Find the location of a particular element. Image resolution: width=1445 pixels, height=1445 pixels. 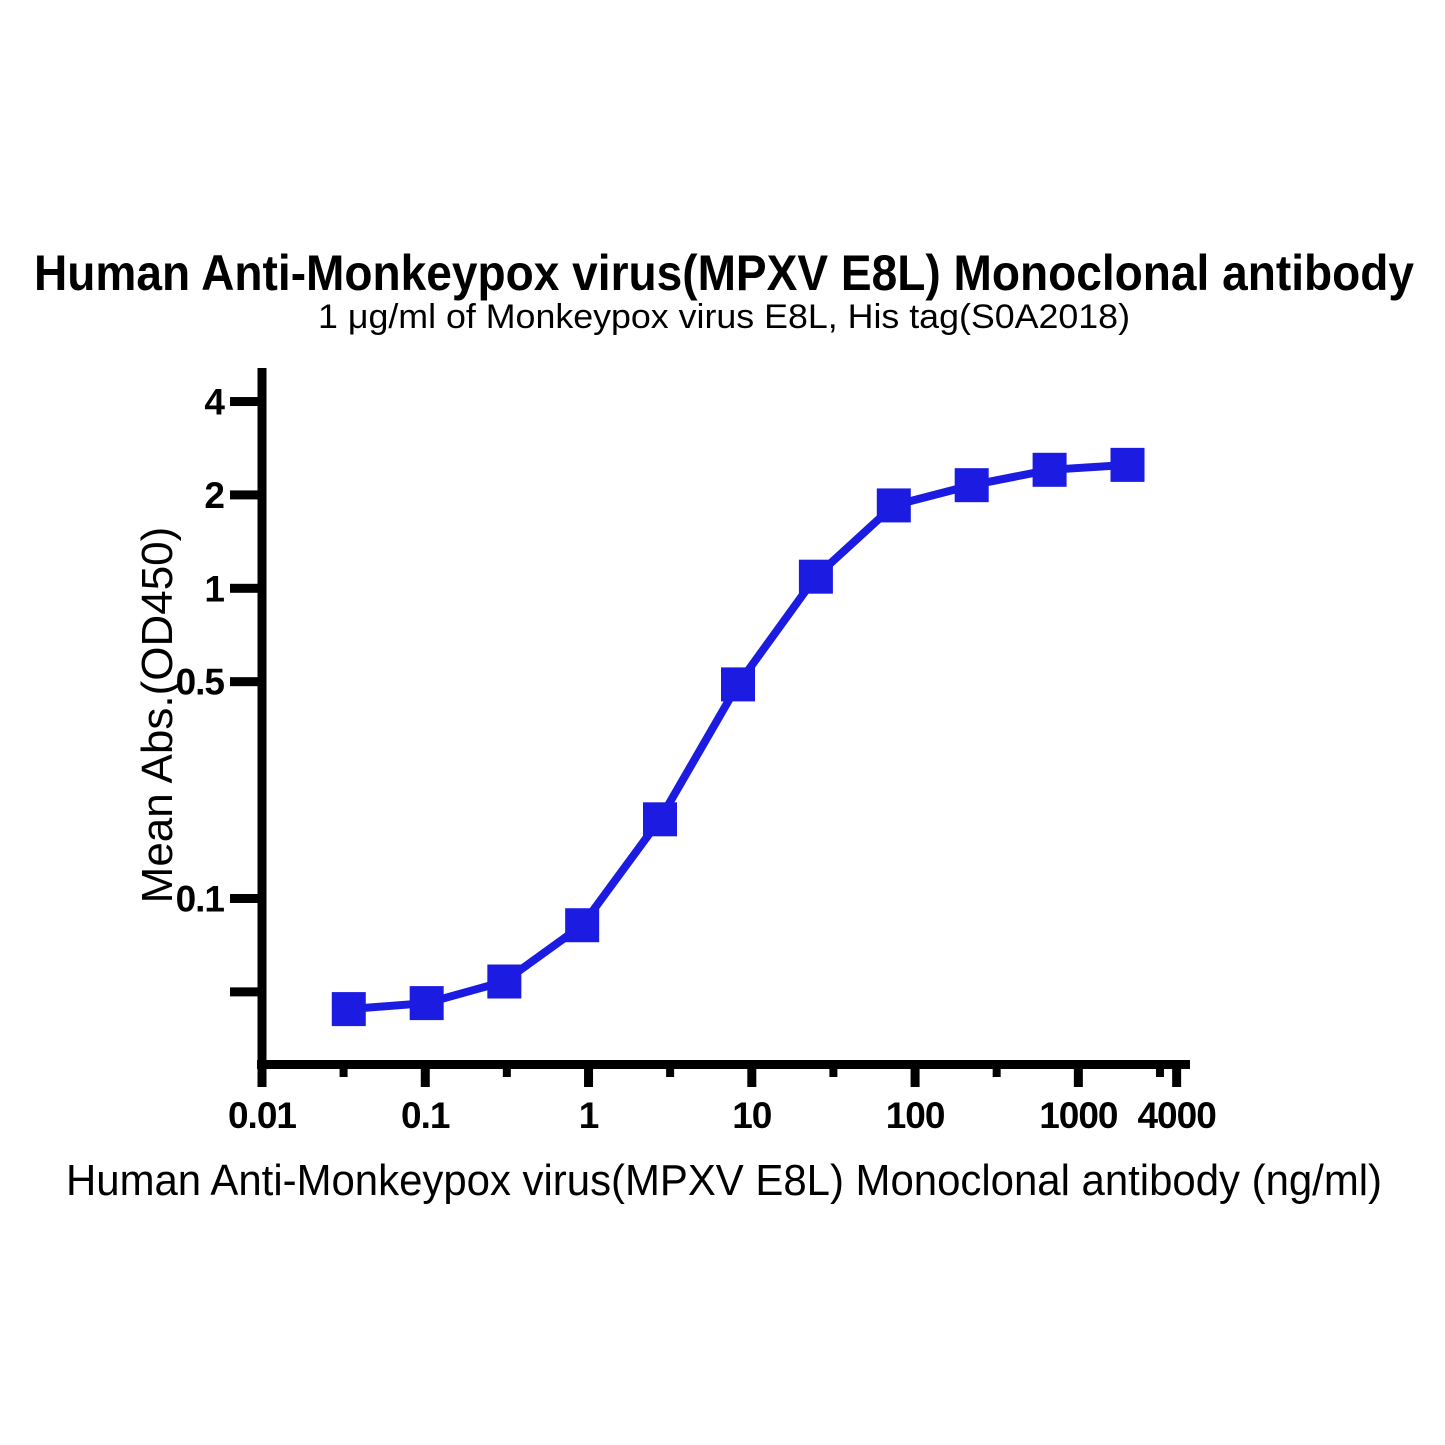

y-tick-label: 0.5 is located at coordinates (200, 682).